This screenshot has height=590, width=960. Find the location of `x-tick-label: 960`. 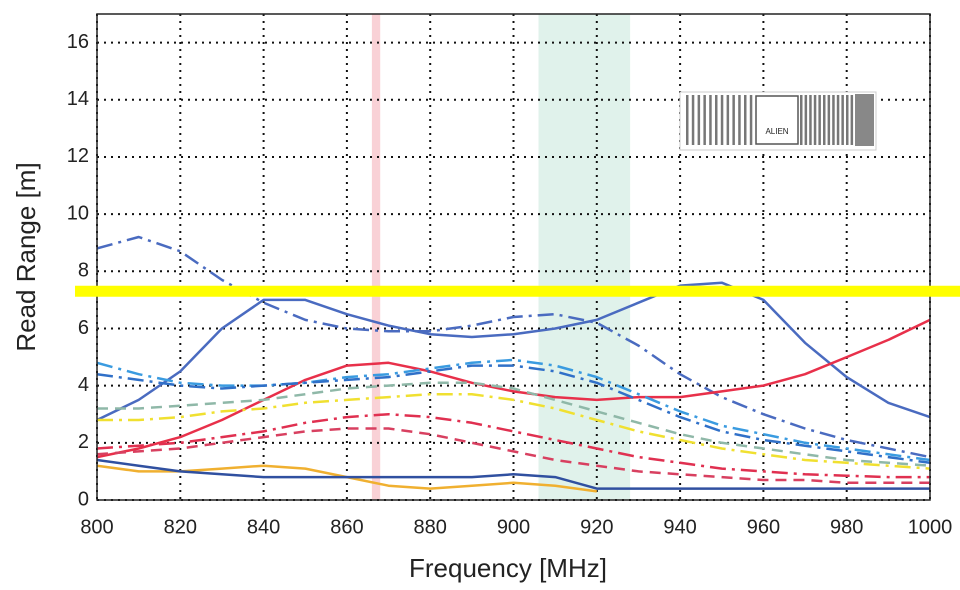

x-tick-label: 960 is located at coordinates (763, 527).